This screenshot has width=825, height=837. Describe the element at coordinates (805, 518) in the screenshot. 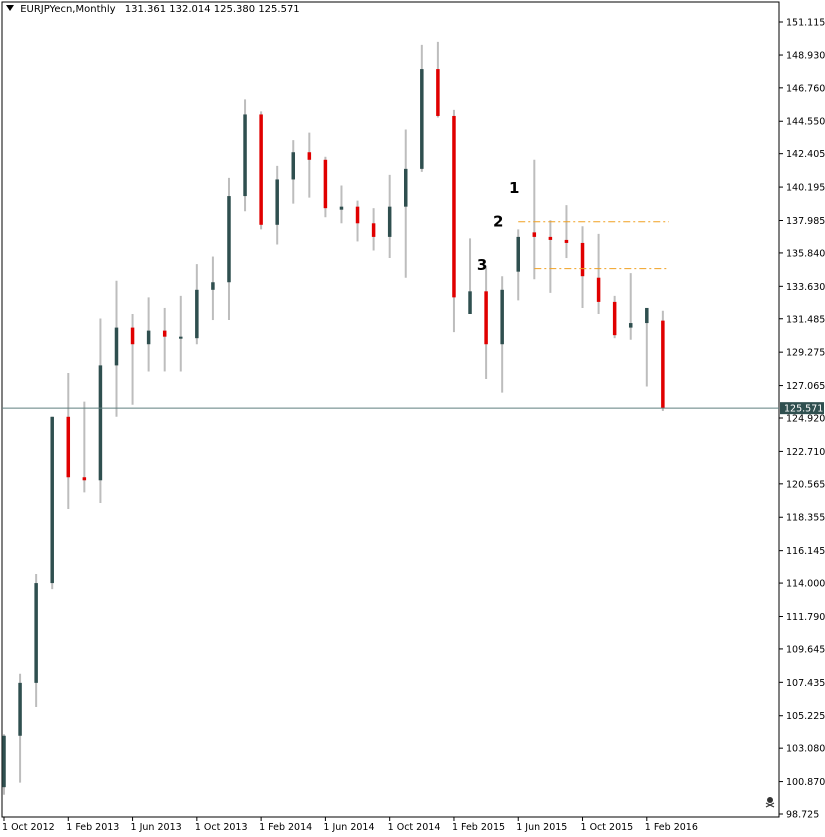

I see `y-tick-label: 118.355` at that location.